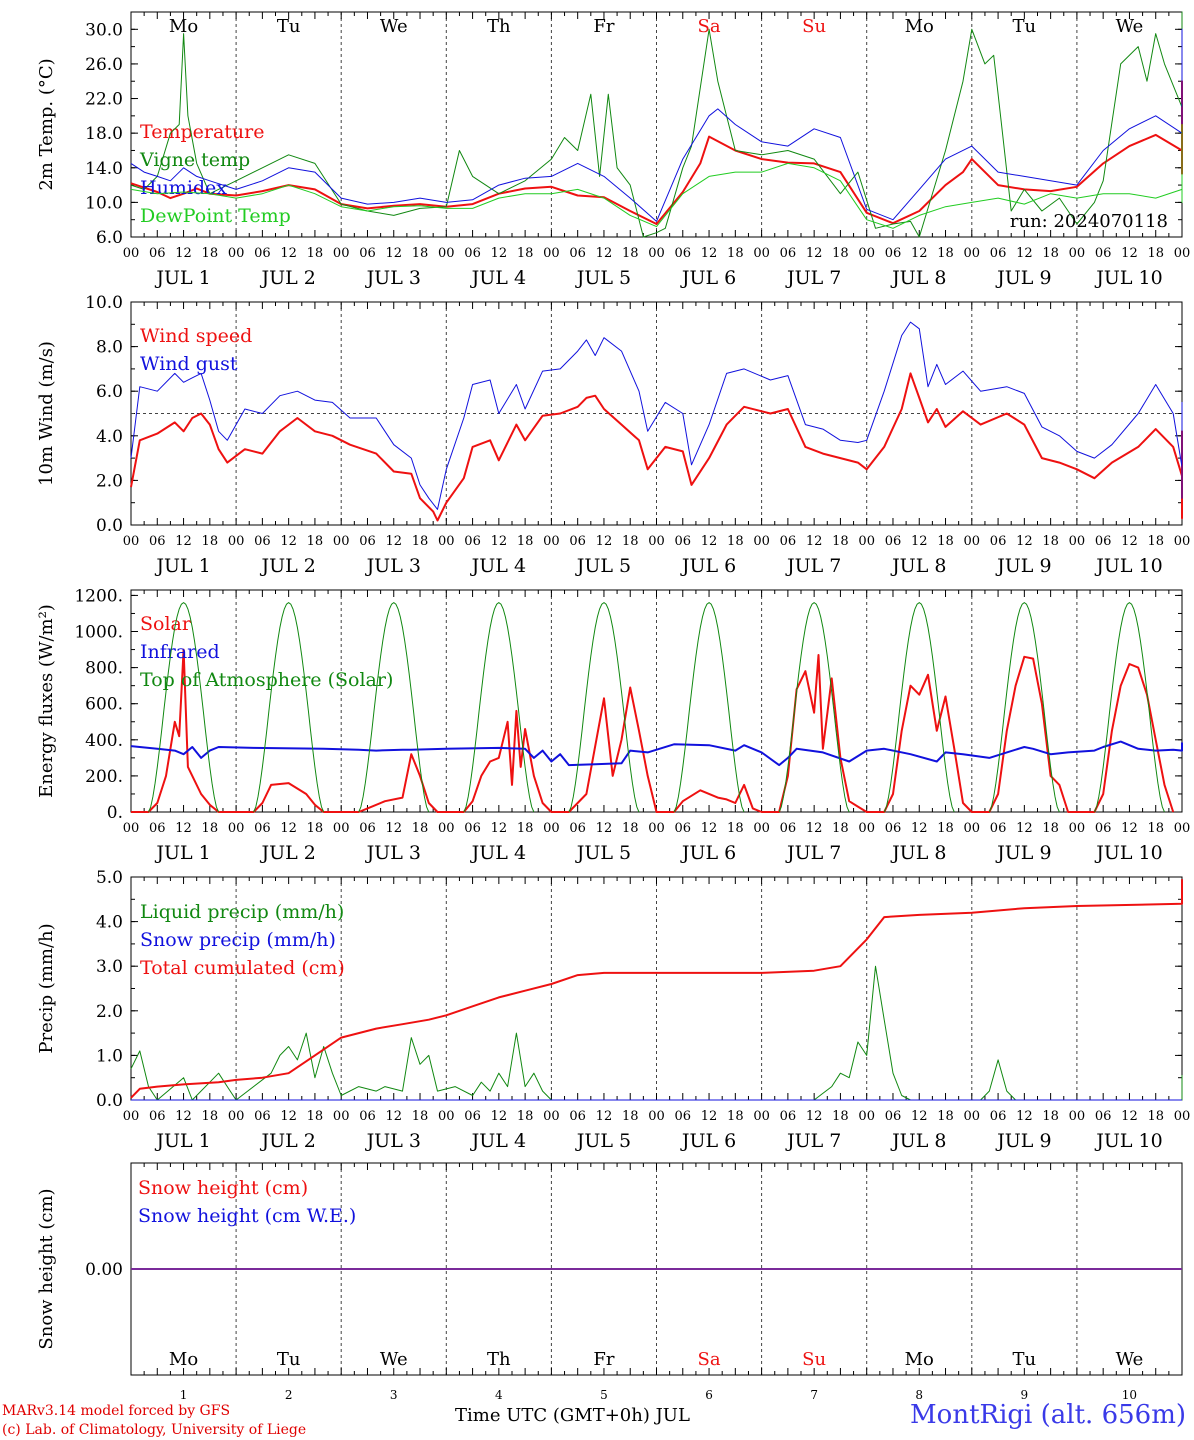 This screenshot has height=1440, width=1194. What do you see at coordinates (98, 633) in the screenshot?
I see `y-tick-label: 1000.` at bounding box center [98, 633].